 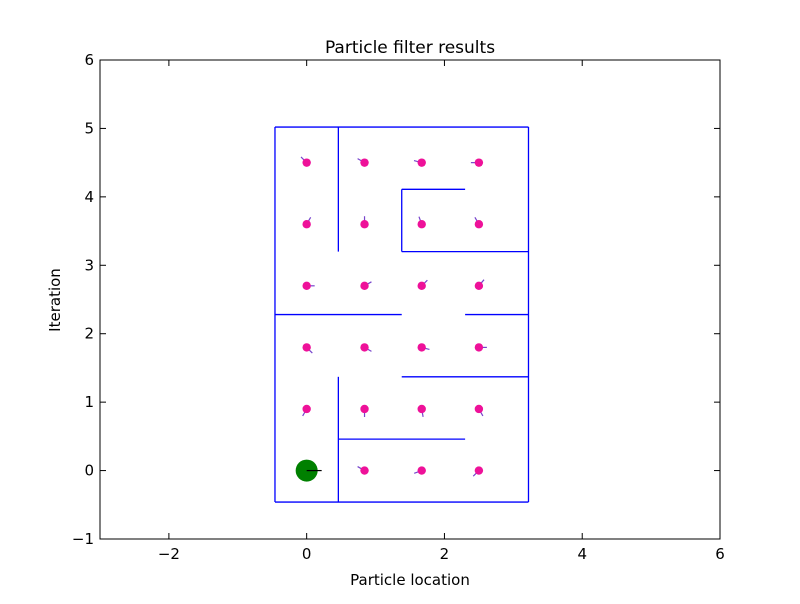 I want to click on x-tick-label: 0, so click(x=307, y=554).